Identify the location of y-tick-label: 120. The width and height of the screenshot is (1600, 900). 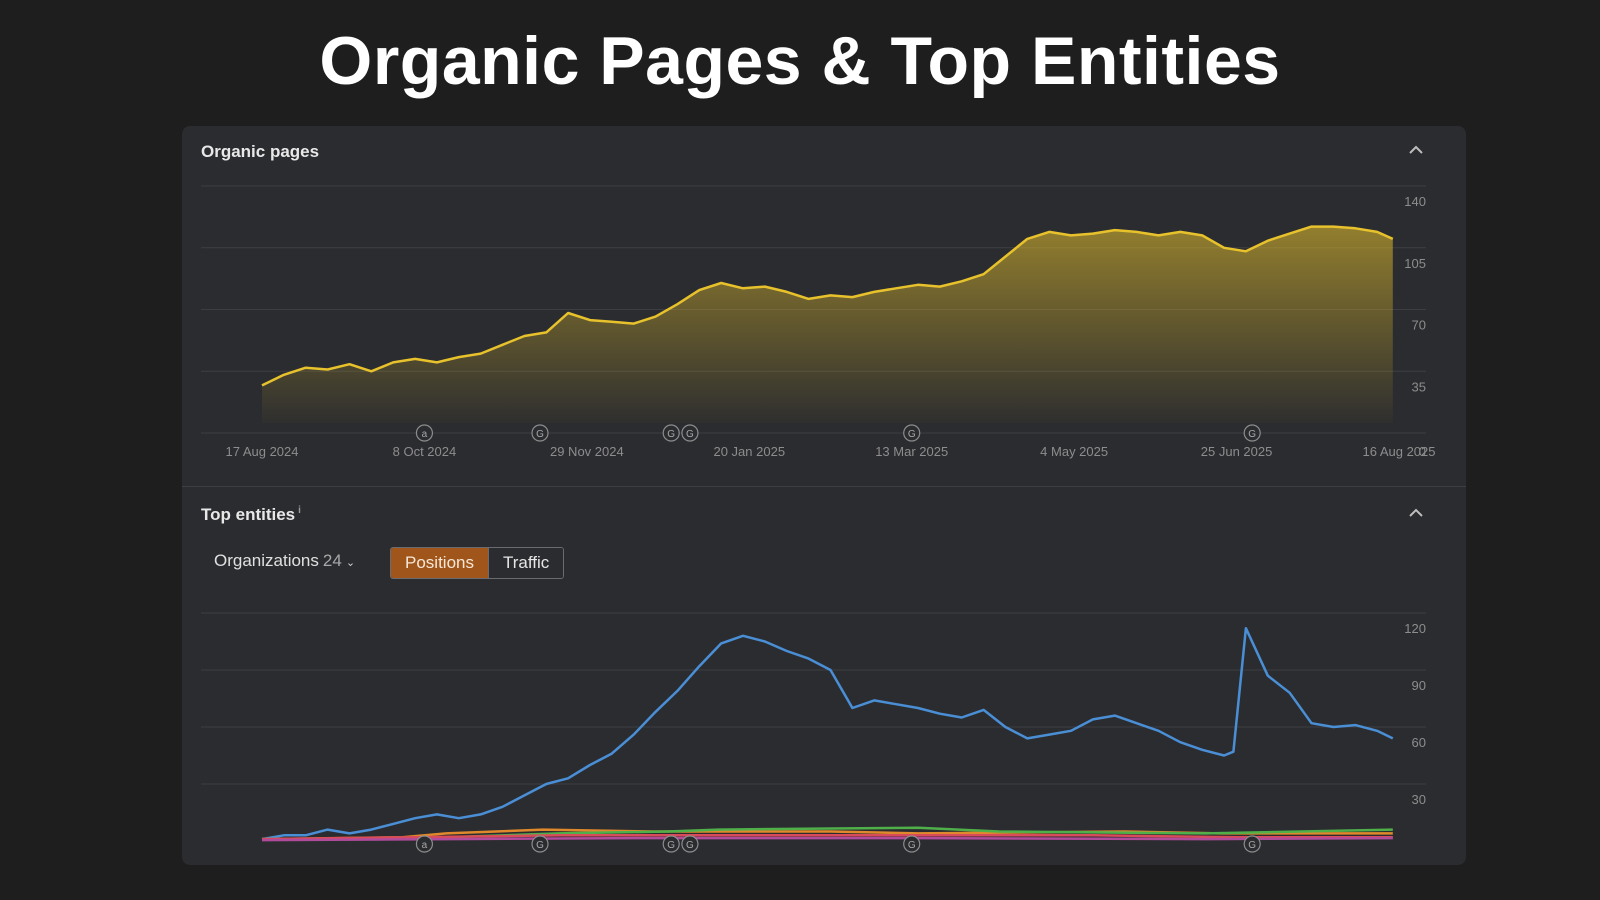
(1415, 628).